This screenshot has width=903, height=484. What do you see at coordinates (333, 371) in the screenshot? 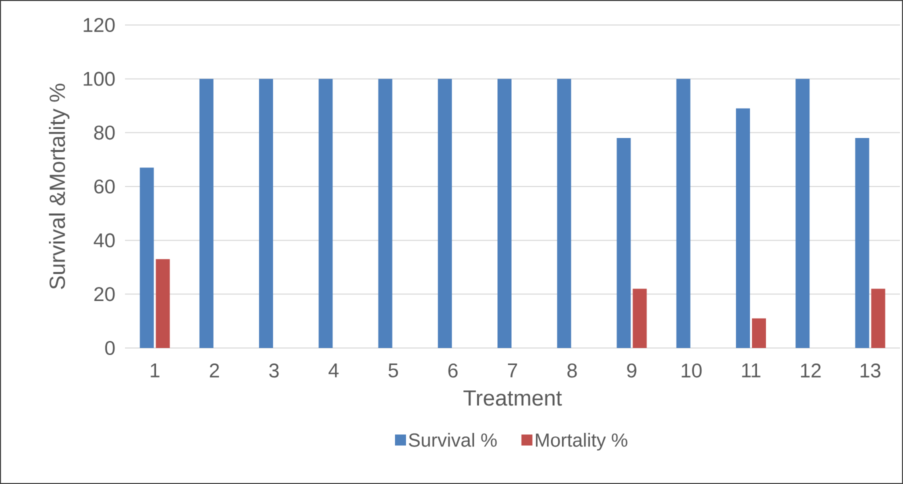
I see `x-tick-label: 4` at bounding box center [333, 371].